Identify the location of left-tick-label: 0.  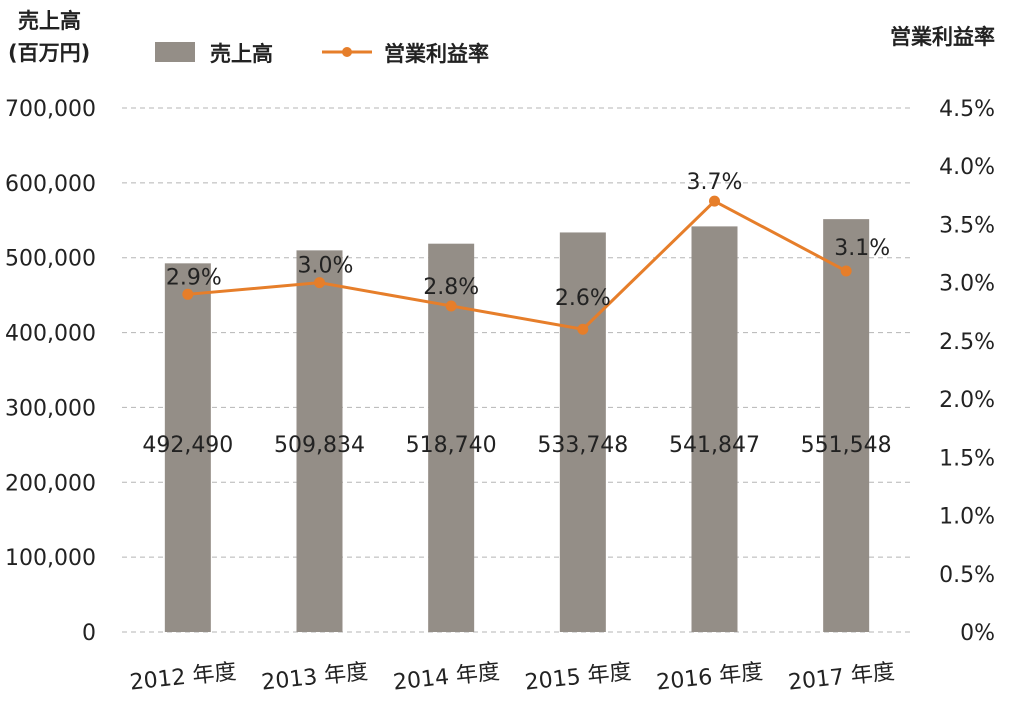
(89, 633).